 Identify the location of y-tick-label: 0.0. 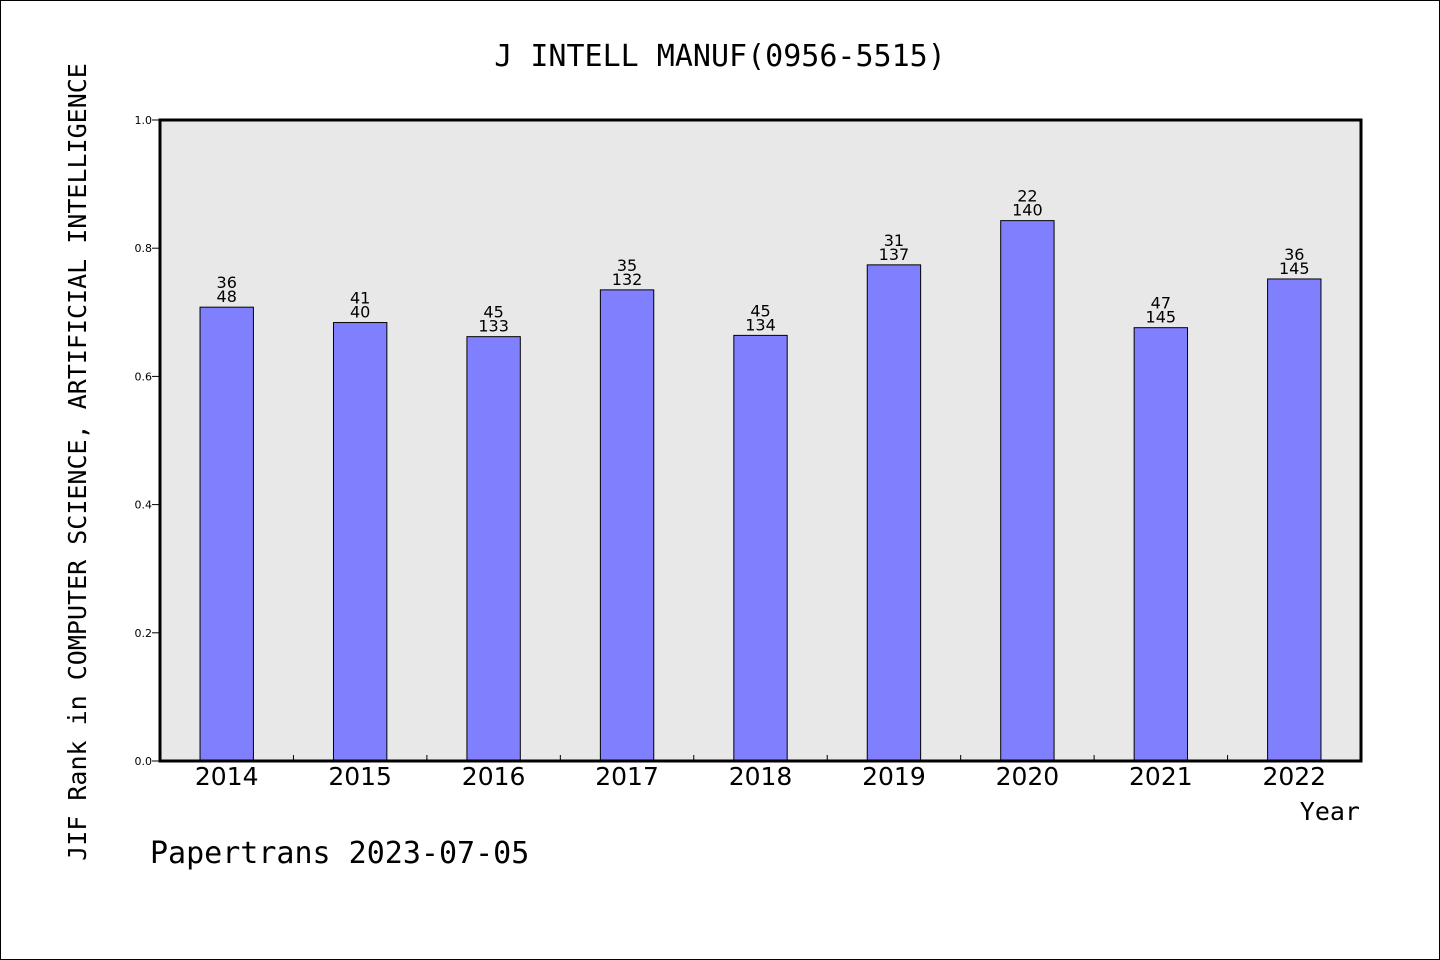
(144, 761).